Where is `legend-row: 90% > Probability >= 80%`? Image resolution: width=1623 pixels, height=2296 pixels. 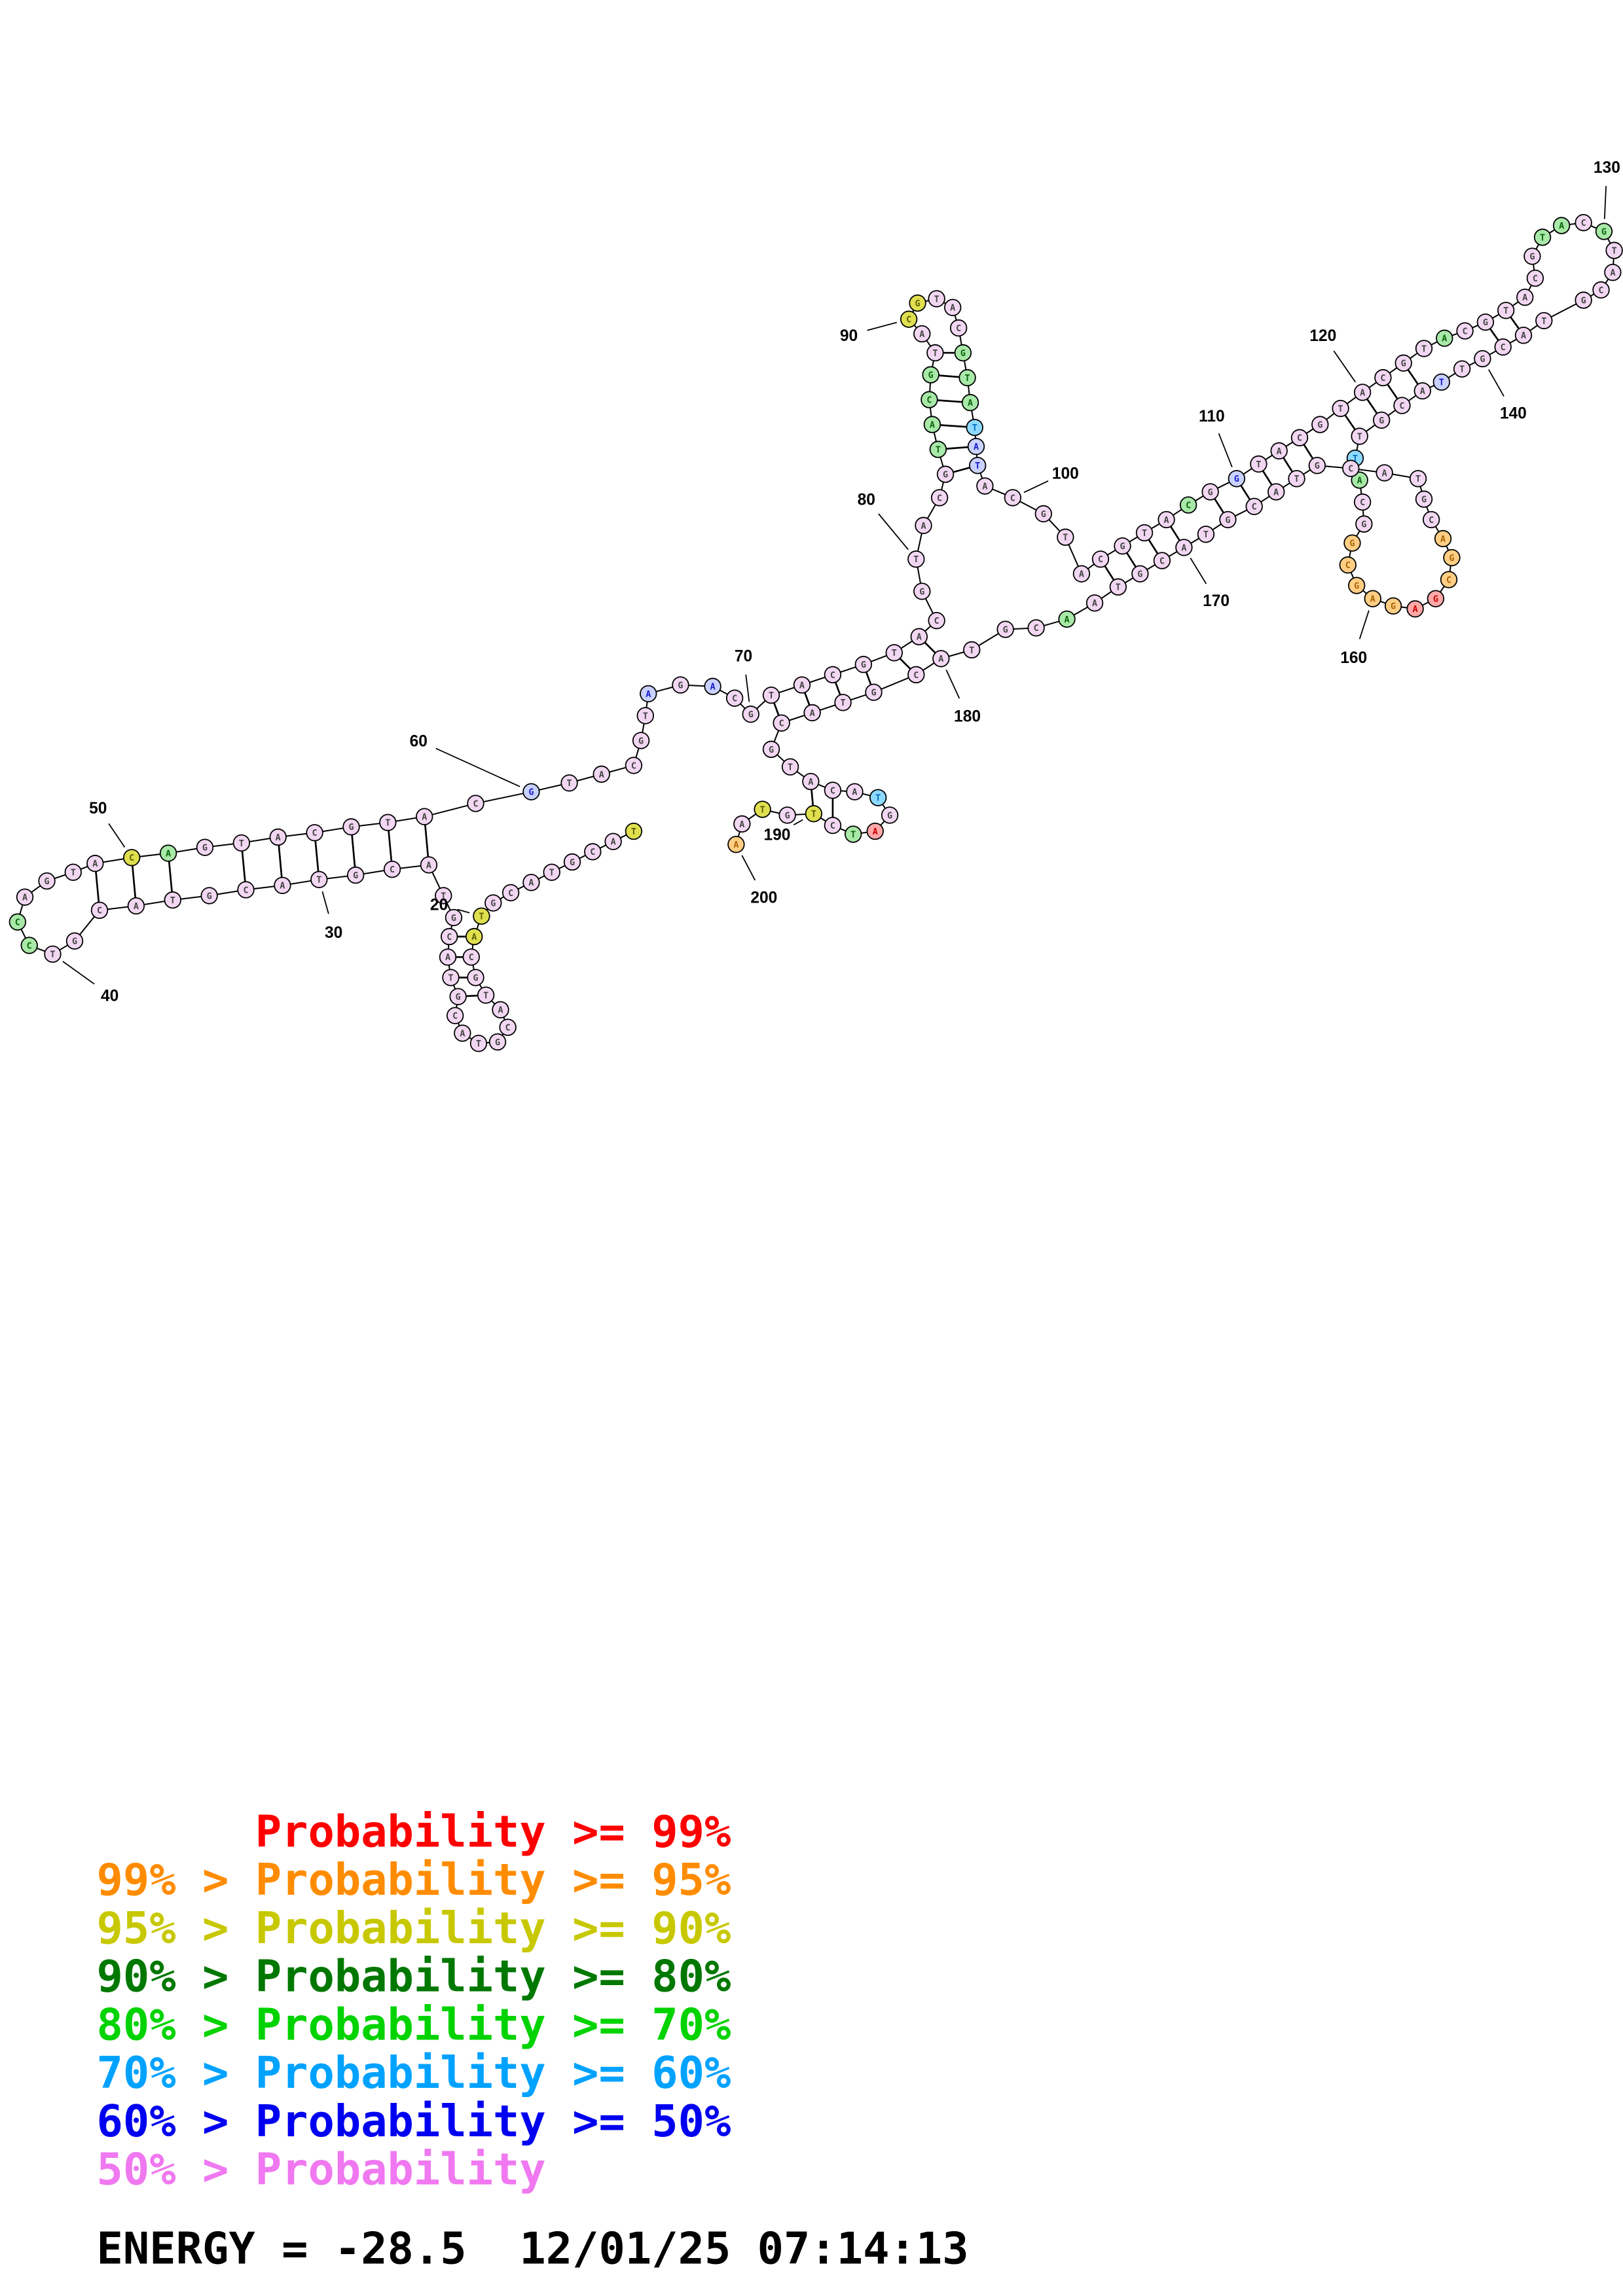 legend-row: 90% > Probability >= 80% is located at coordinates (414, 1976).